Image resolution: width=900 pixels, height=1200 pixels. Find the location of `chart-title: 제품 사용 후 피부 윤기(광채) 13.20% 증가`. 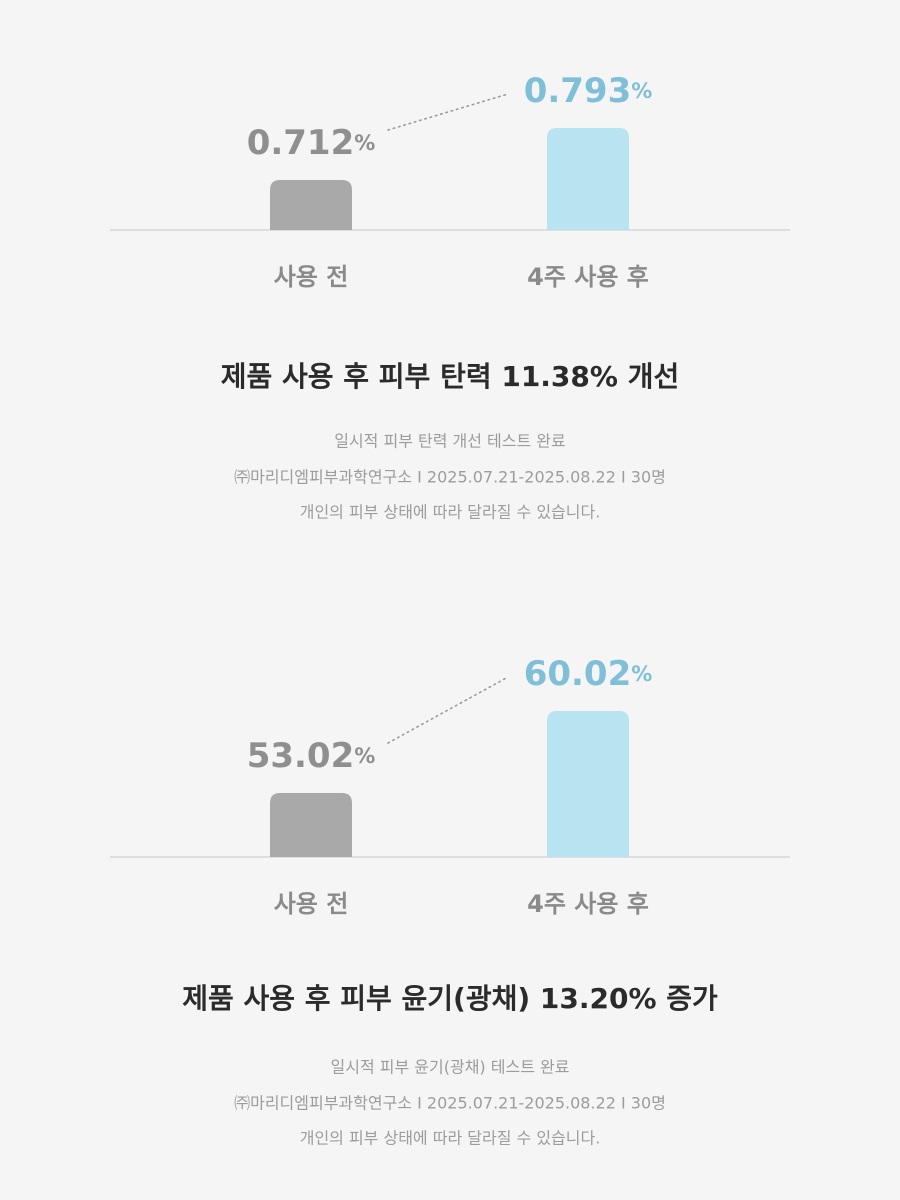

chart-title: 제품 사용 후 피부 윤기(광채) 13.20% 증가 is located at coordinates (450, 998).